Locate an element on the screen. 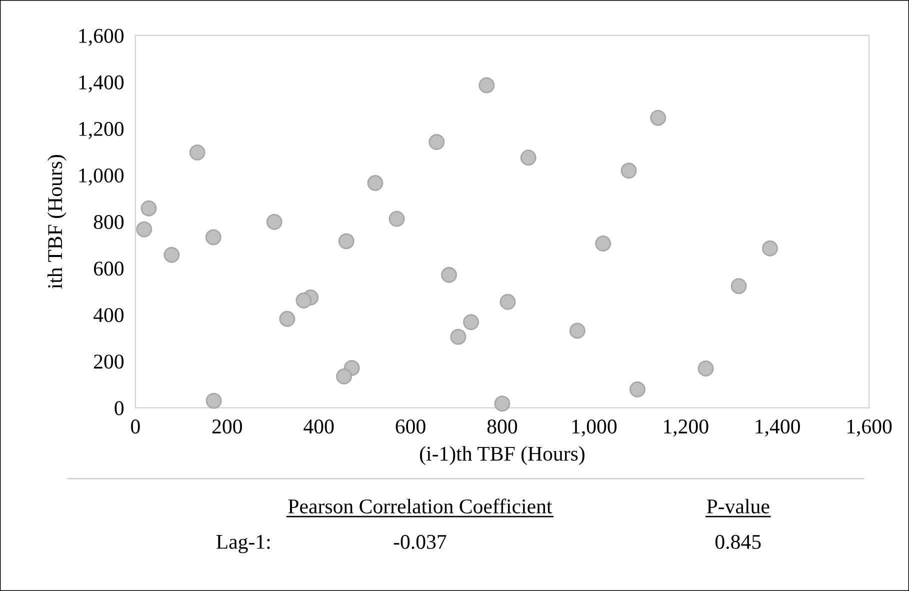  y-tick-label: 0 is located at coordinates (119, 408).